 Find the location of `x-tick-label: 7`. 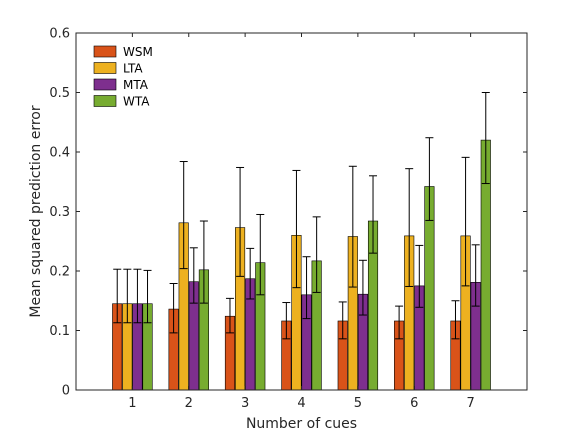

x-tick-label: 7 is located at coordinates (470, 403).